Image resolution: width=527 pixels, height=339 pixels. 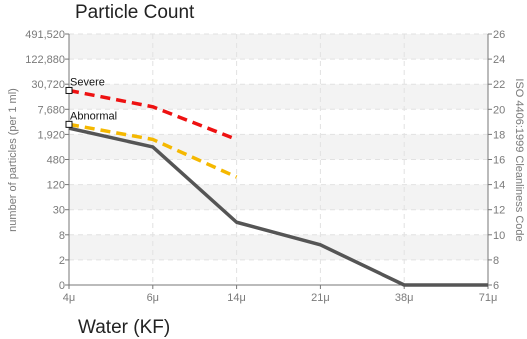 What do you see at coordinates (124, 327) in the screenshot?
I see `sample-type-label: Water (KF)` at bounding box center [124, 327].